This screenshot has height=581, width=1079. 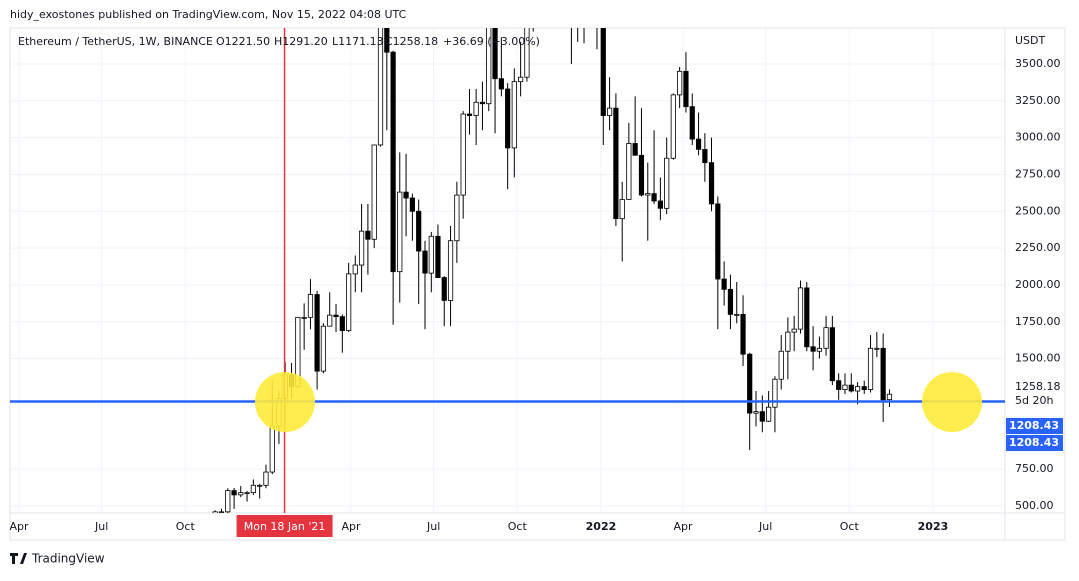 I want to click on legend-change: +36.69 (+3.00%), so click(x=491, y=41).